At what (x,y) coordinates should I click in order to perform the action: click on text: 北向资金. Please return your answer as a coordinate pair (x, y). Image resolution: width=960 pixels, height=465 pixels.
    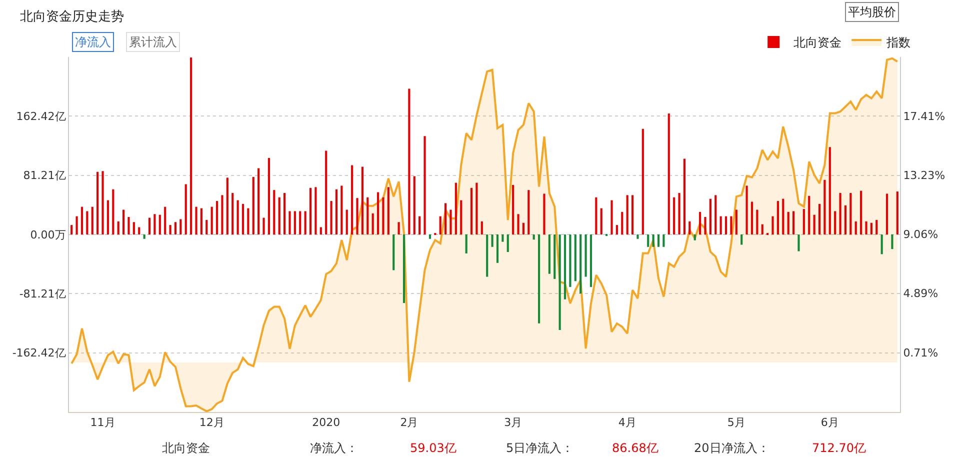
    Looking at the image, I should click on (186, 448).